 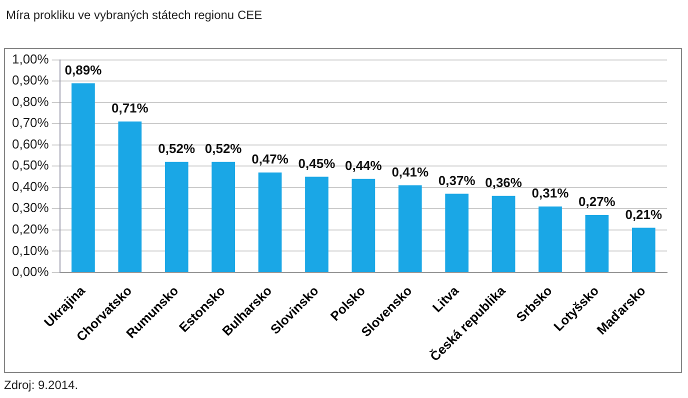 I want to click on y-tick-label: 0,40%, so click(x=31, y=186).